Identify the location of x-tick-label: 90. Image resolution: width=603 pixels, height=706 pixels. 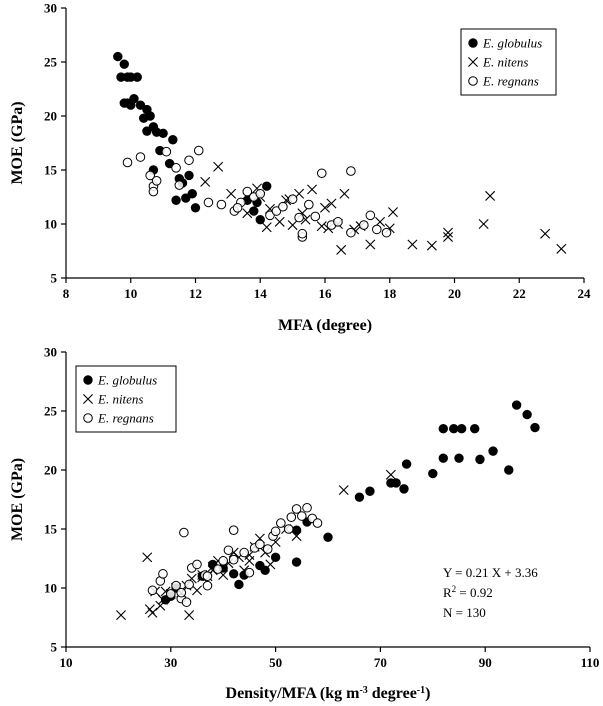
(485, 662).